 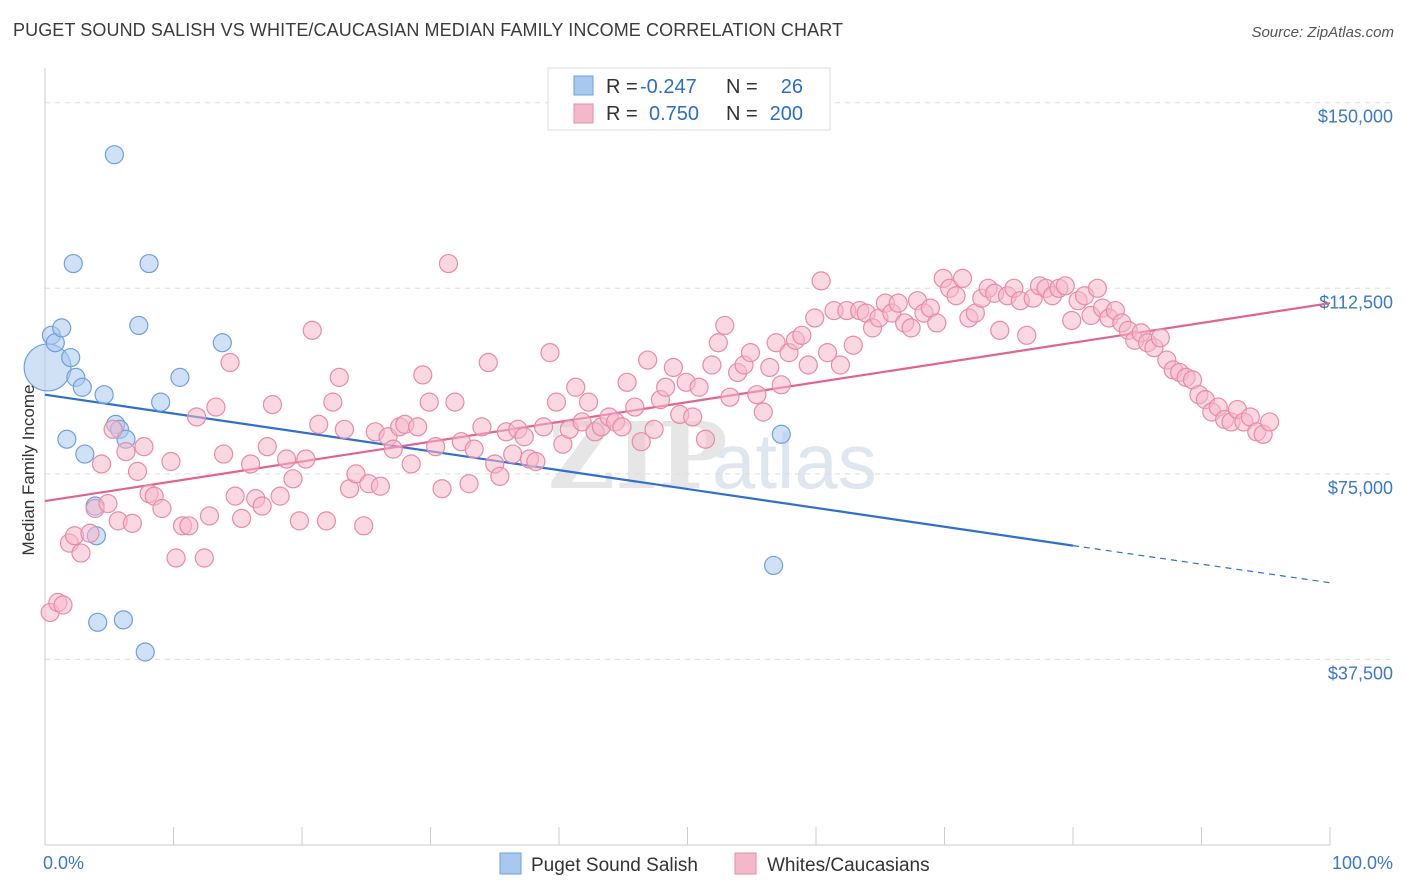 I want to click on x-tick-label: 0.0%, so click(x=63, y=863).